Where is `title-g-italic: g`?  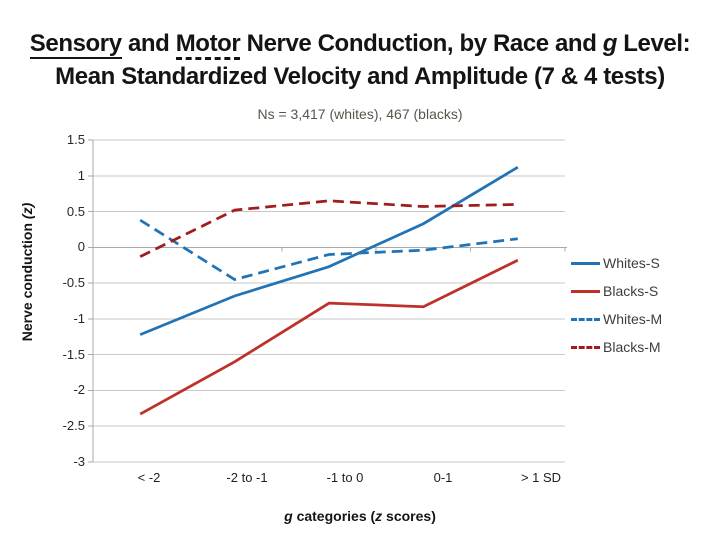 title-g-italic: g is located at coordinates (610, 43).